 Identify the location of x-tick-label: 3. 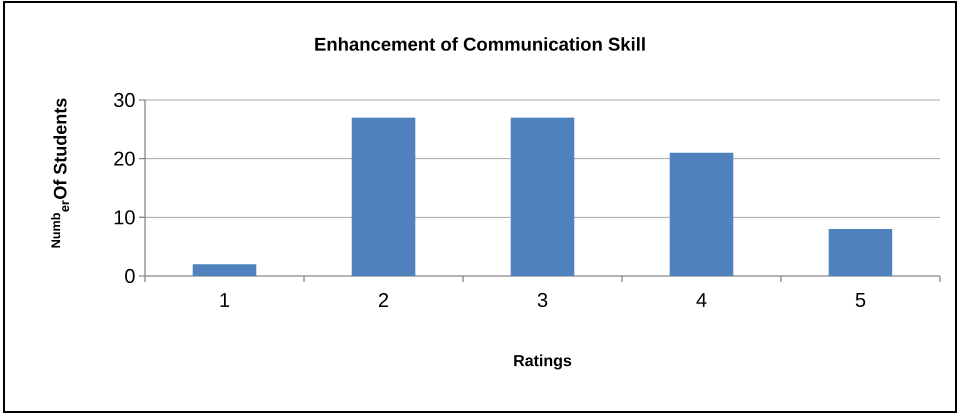
(543, 300).